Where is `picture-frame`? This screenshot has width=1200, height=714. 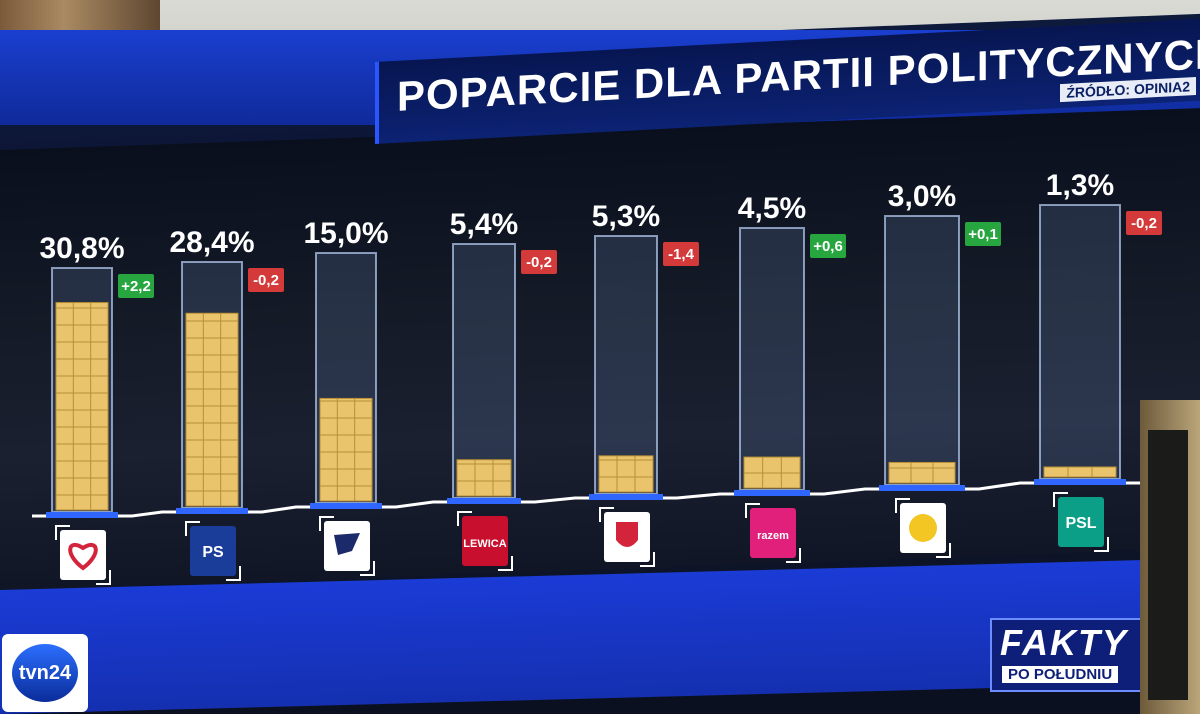
picture-frame is located at coordinates (1170, 557).